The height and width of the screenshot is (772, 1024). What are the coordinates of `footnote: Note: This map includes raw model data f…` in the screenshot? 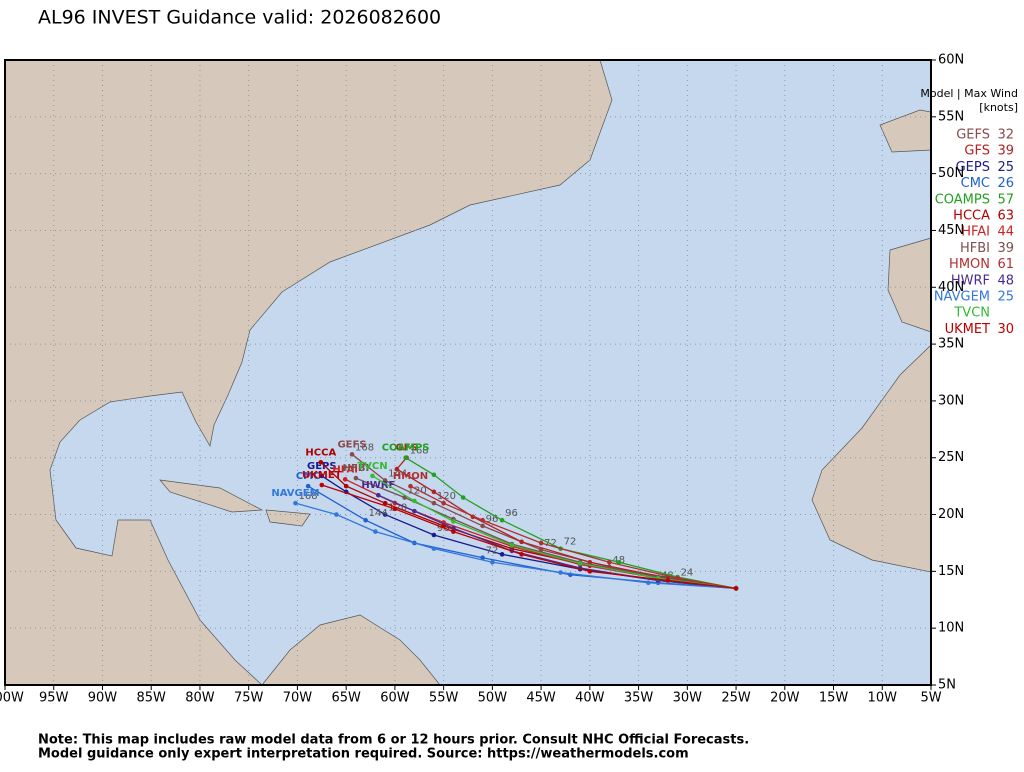 It's located at (393, 740).